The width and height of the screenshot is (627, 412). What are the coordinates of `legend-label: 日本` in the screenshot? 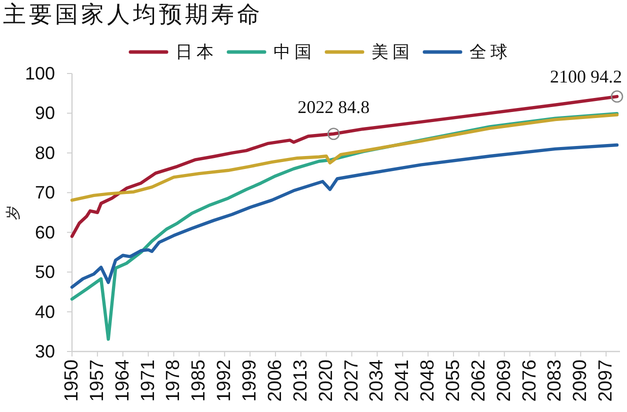 It's located at (197, 52).